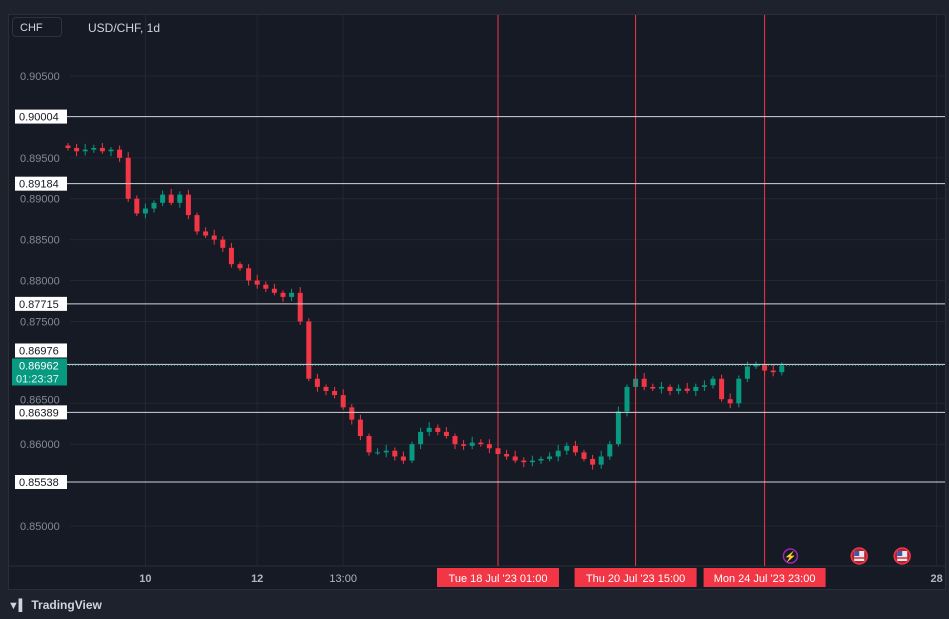  I want to click on level-label: 0.86976, so click(39, 351).